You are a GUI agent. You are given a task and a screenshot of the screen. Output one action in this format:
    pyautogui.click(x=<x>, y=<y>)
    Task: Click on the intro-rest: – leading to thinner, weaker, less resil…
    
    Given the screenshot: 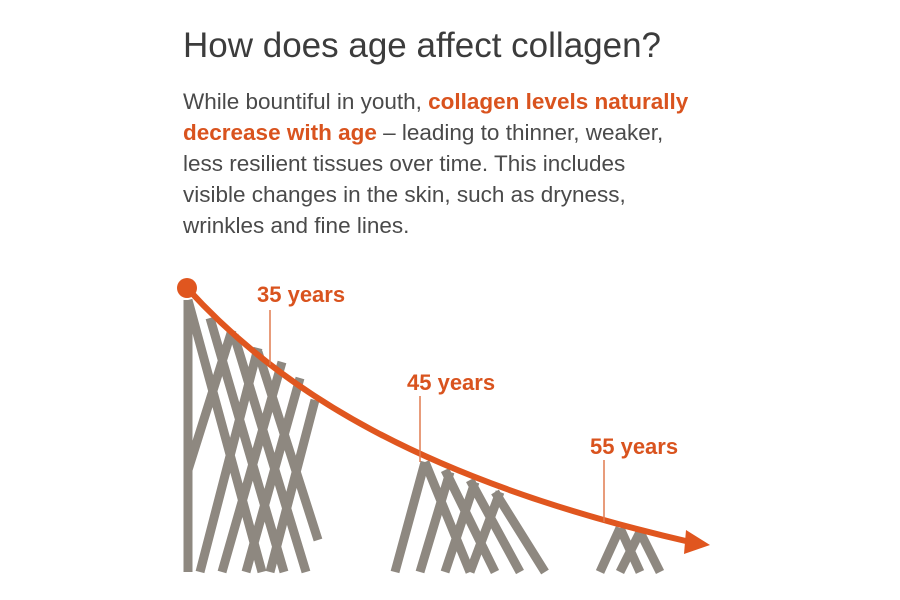 What is the action you would take?
    pyautogui.click(x=423, y=179)
    